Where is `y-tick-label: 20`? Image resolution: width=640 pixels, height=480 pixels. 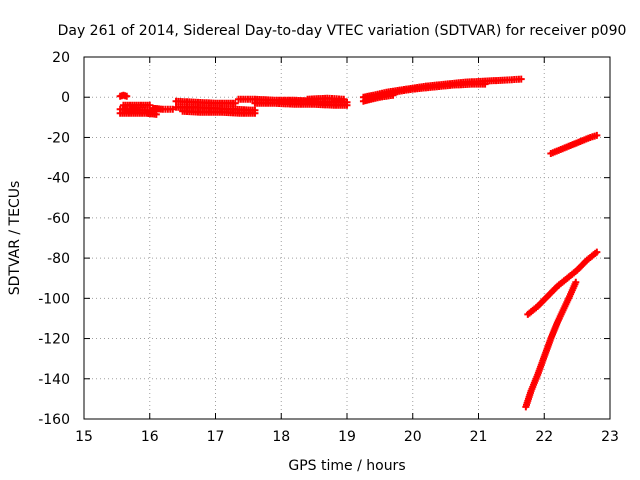 y-tick-label: 20 is located at coordinates (61, 58).